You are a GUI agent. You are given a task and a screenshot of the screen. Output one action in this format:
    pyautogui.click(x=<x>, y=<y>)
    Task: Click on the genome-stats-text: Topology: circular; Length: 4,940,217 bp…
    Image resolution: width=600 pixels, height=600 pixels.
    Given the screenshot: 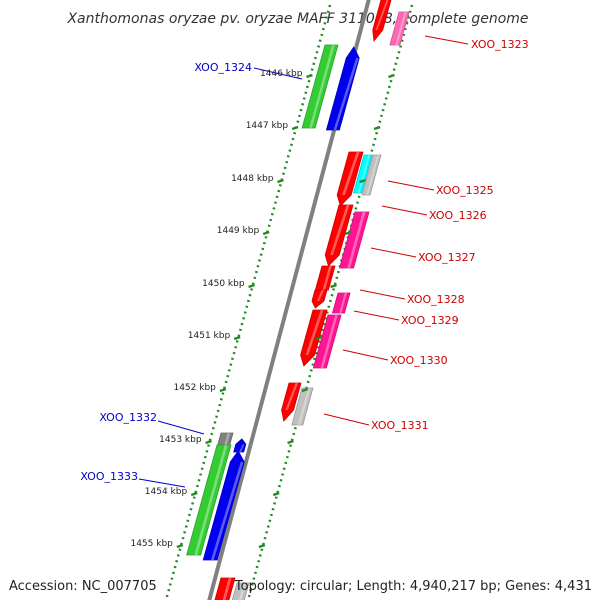 What is the action you would take?
    pyautogui.click(x=413, y=586)
    